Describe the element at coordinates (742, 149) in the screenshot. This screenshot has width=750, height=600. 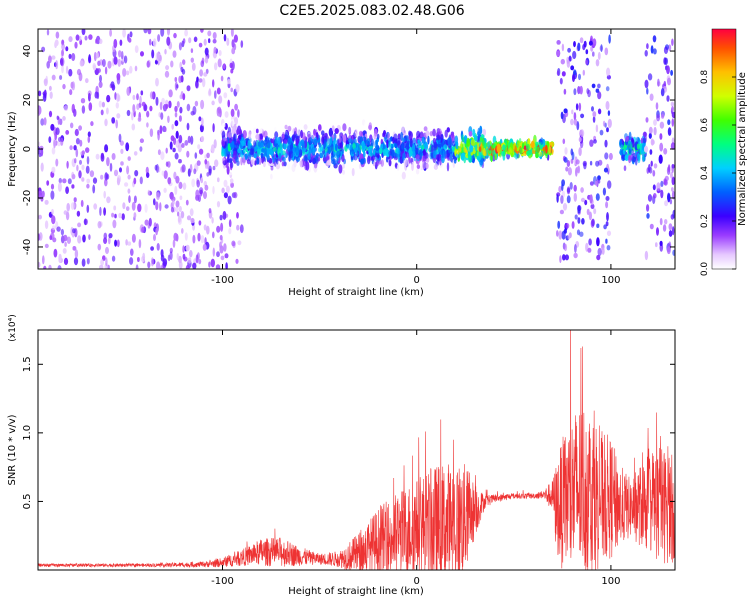
I see `colorbar-label: Normalized spectral amplitude` at that location.